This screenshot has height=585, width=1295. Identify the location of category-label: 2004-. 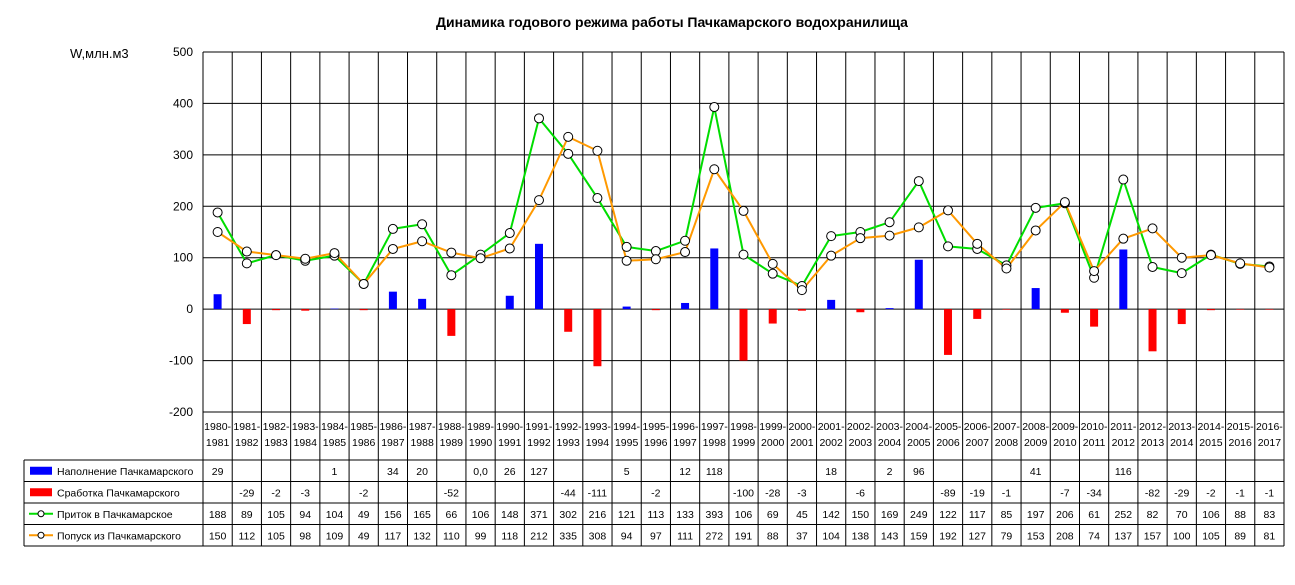
(918, 427).